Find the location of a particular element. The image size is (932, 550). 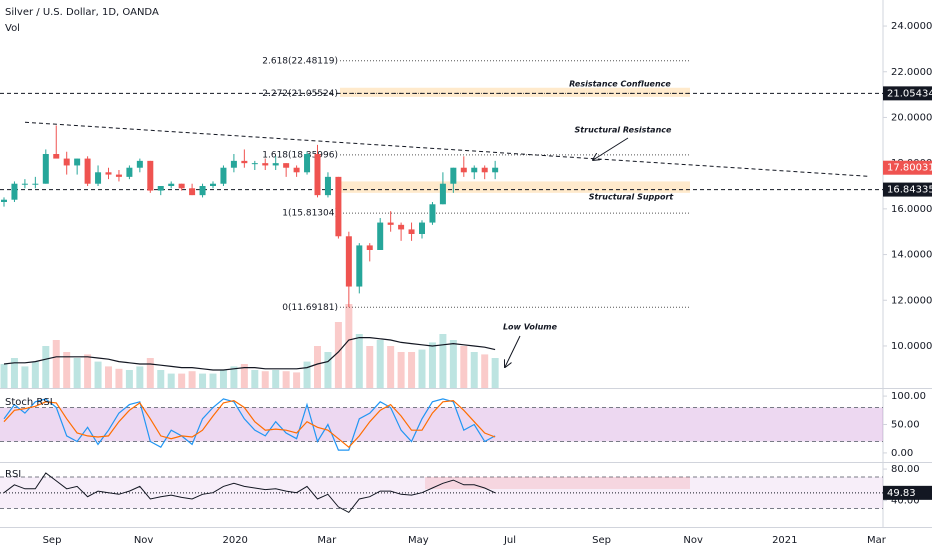

rsi-zone is located at coordinates (557, 482).